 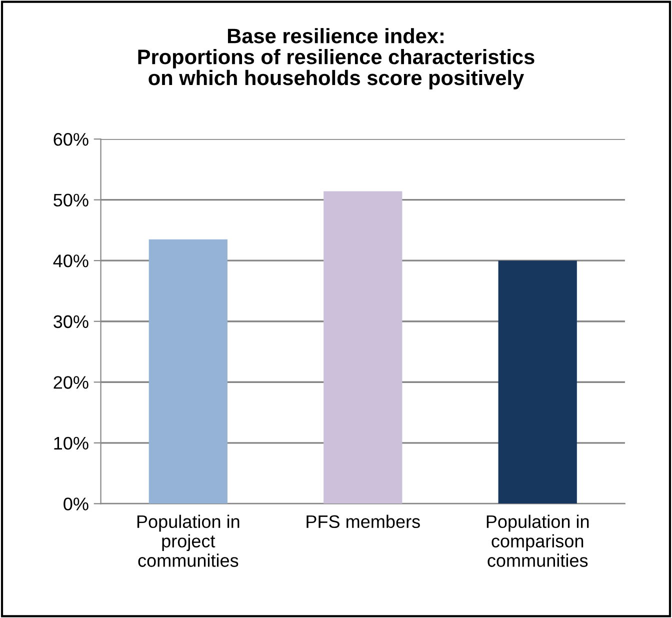 I want to click on y-tick-label: 0%, so click(x=76, y=504).